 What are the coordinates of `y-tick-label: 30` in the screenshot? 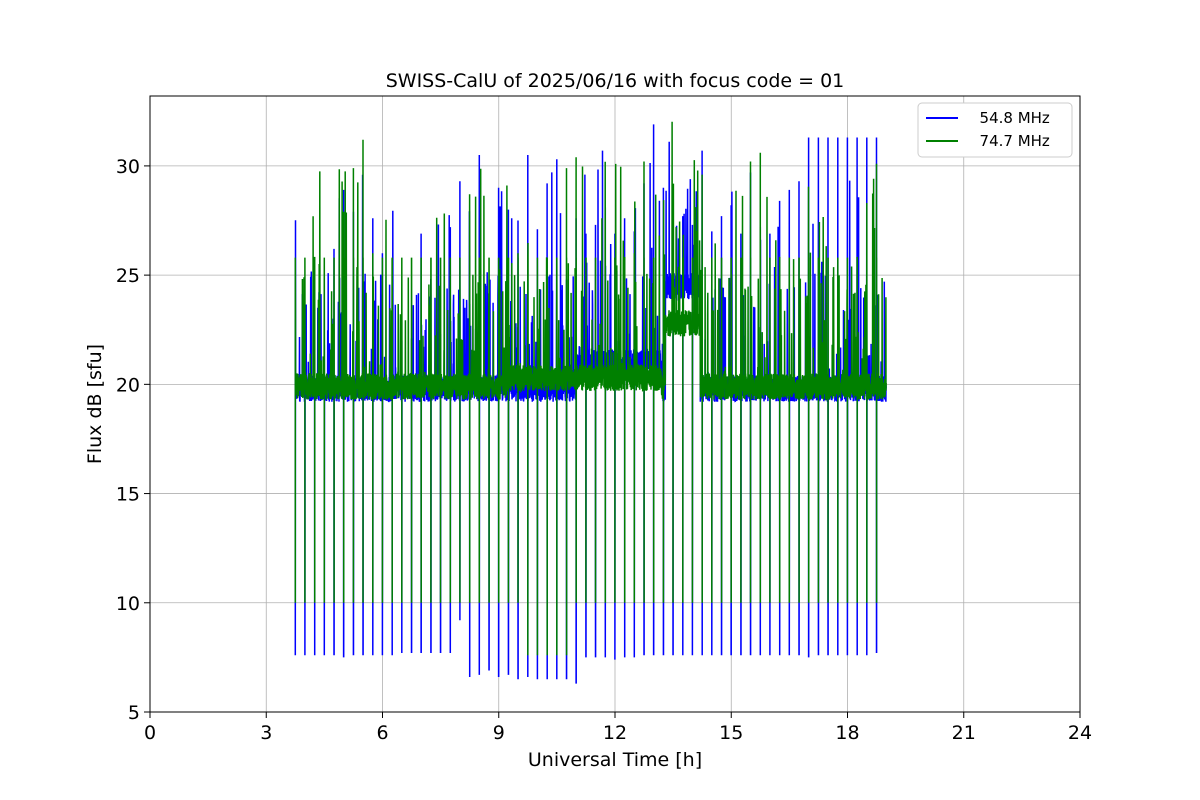 It's located at (128, 167).